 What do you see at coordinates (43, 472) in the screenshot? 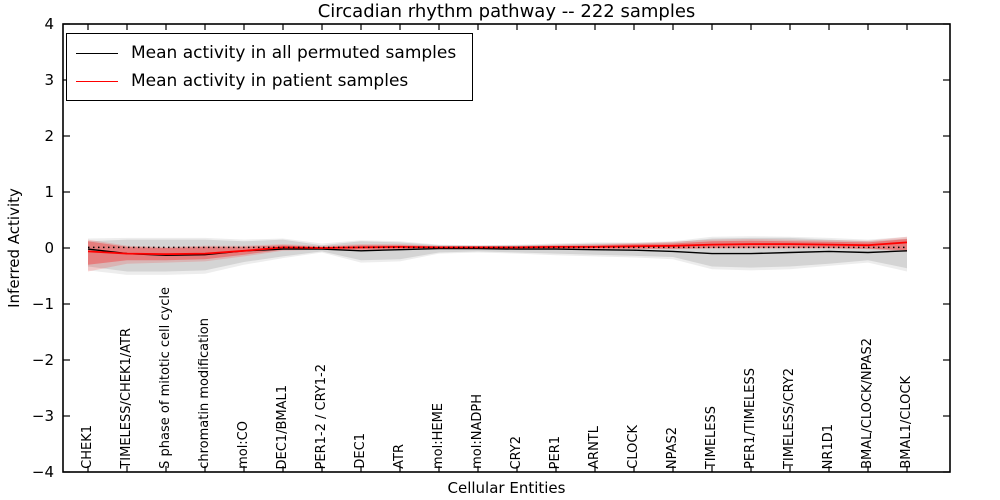
I see `y-tick-label: −4` at bounding box center [43, 472].